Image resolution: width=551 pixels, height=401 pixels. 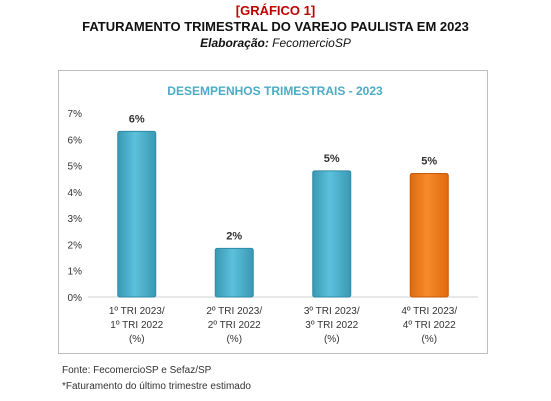 What do you see at coordinates (75, 298) in the screenshot?
I see `y-tick-label: 0%` at bounding box center [75, 298].